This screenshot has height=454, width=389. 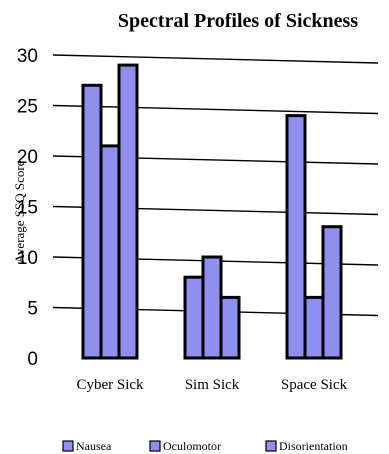 I want to click on bar-nausea-space-sick, so click(x=296, y=237).